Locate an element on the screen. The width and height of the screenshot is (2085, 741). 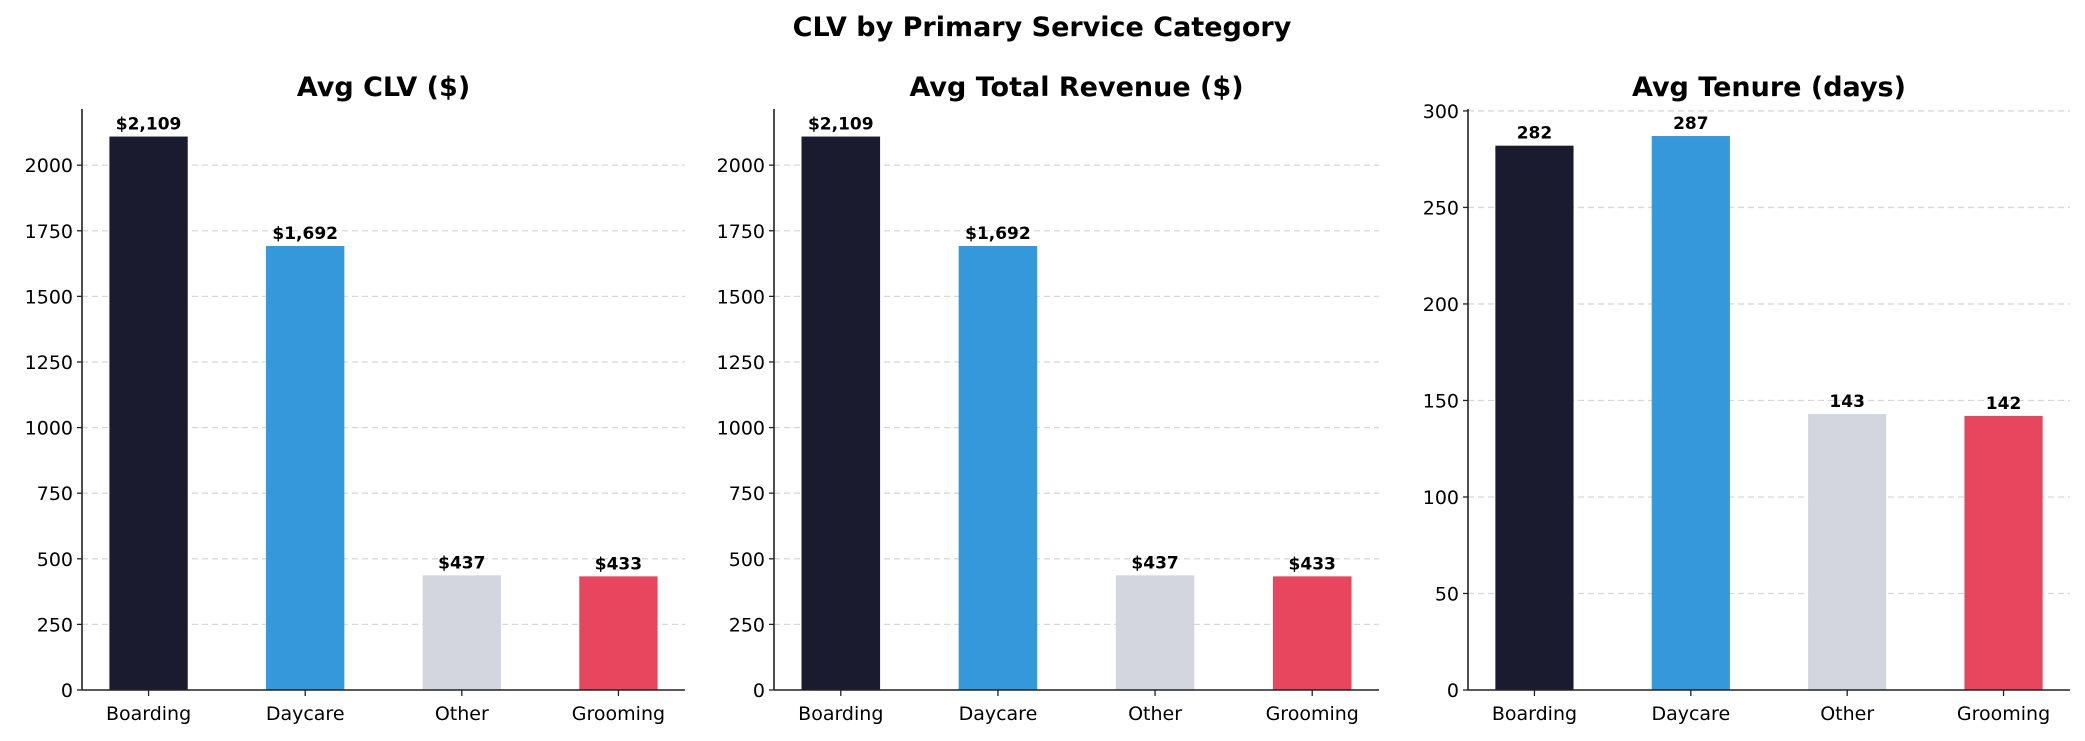
y-tick-label: 150 is located at coordinates (1441, 401).